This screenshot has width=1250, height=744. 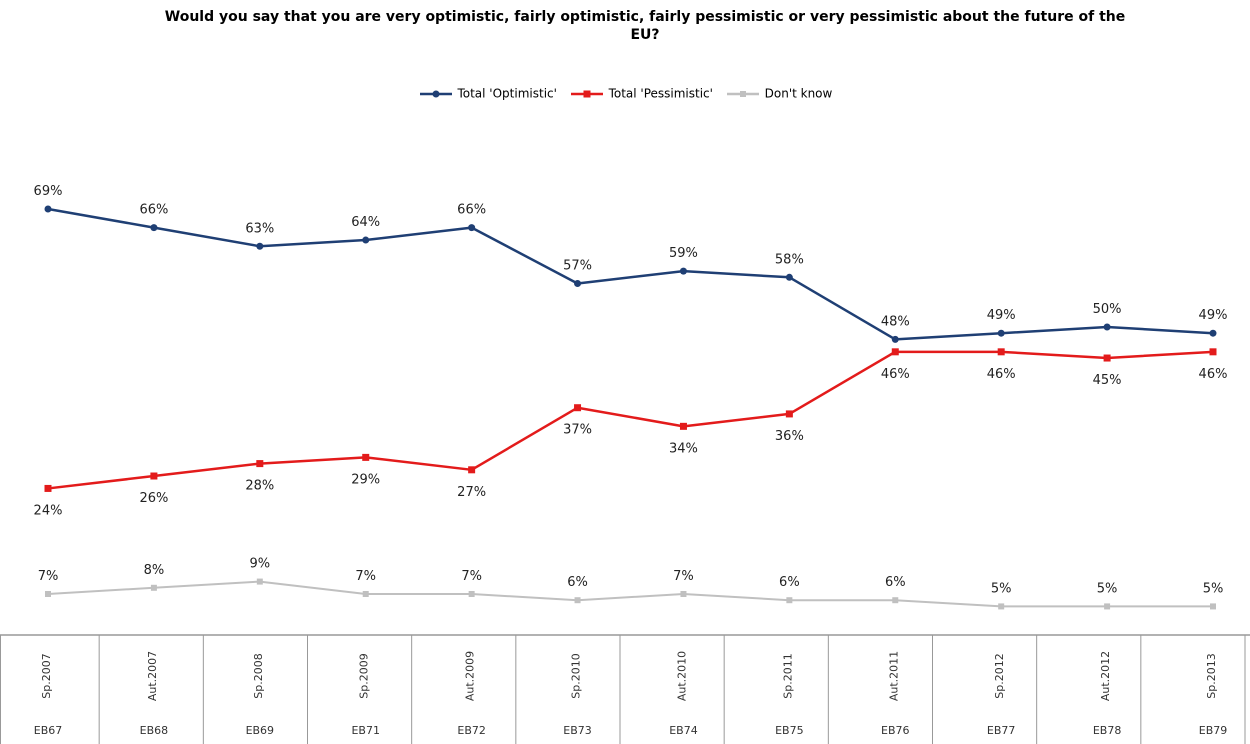 What do you see at coordinates (683, 448) in the screenshot?
I see `data-label: 34%` at bounding box center [683, 448].